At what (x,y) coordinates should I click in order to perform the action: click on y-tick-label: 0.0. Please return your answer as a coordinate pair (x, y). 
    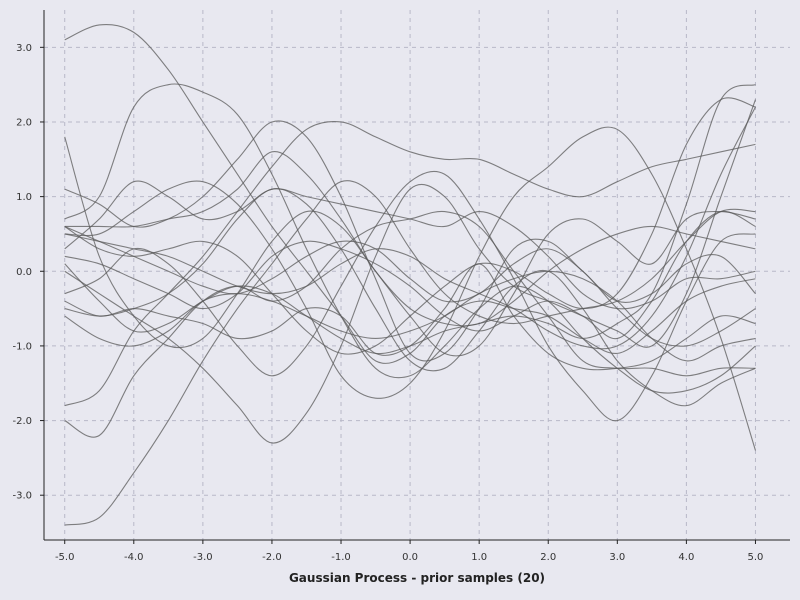
    Looking at the image, I should click on (24, 272).